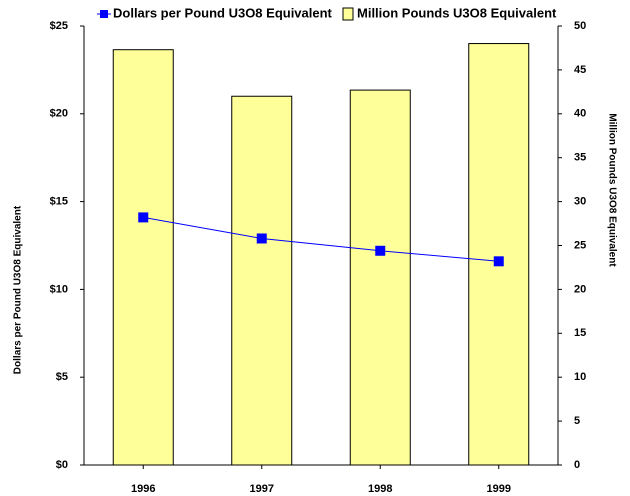 Image resolution: width=630 pixels, height=496 pixels. I want to click on y2-tick-label: 30, so click(580, 202).